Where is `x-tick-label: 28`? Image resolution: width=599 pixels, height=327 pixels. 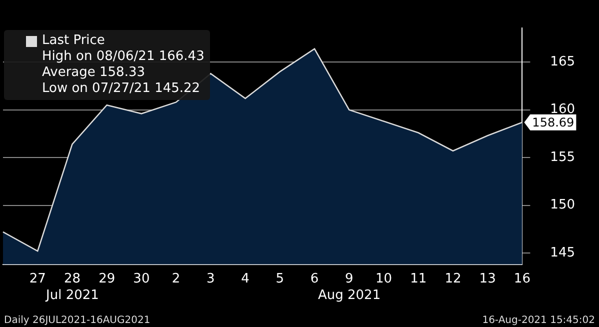 x-tick-label: 28 is located at coordinates (72, 279).